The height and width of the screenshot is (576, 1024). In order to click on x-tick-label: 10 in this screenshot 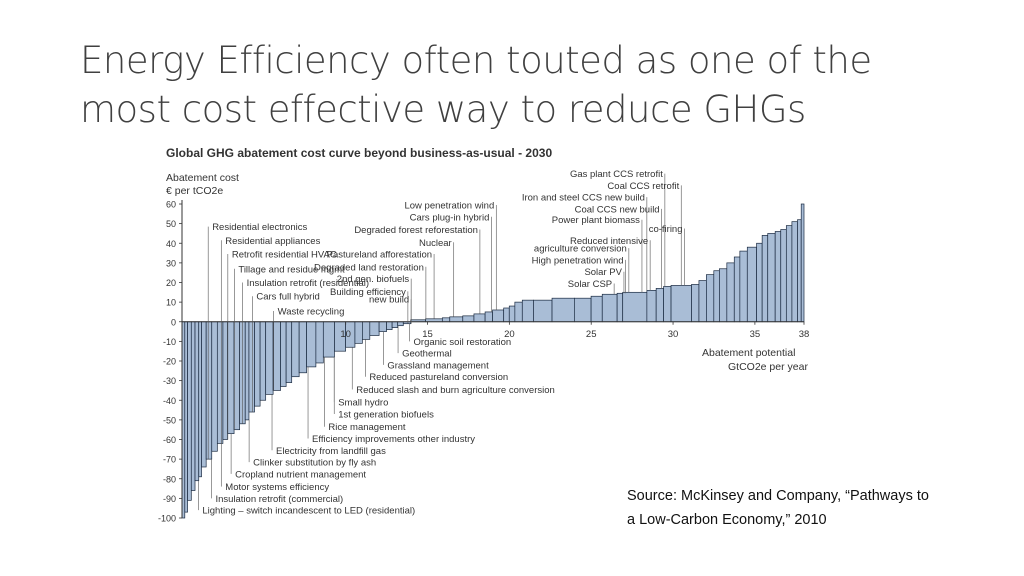, I will do `click(345, 334)`.